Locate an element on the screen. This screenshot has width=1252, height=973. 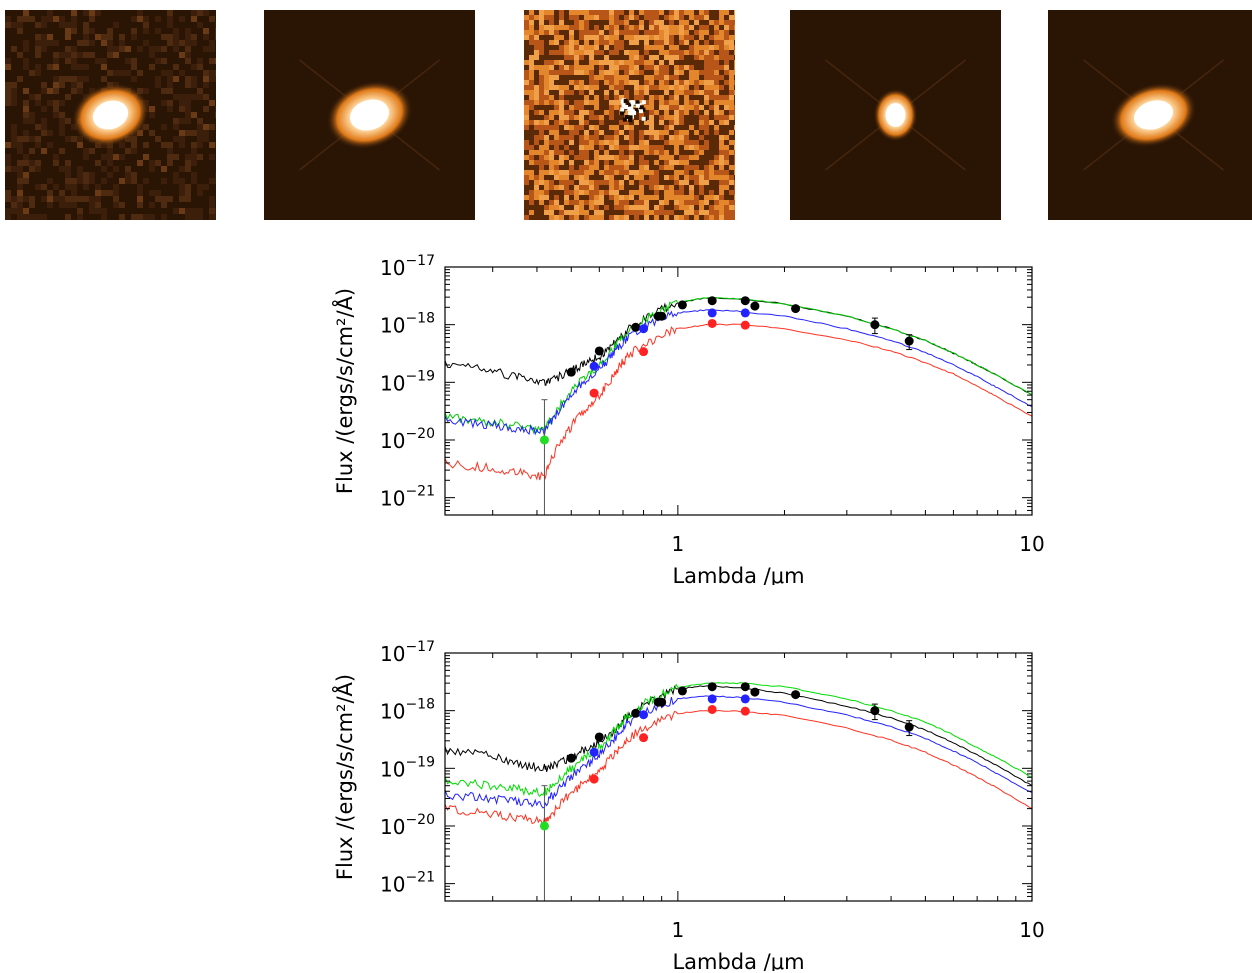
residual-center is located at coordinates (633, 110).